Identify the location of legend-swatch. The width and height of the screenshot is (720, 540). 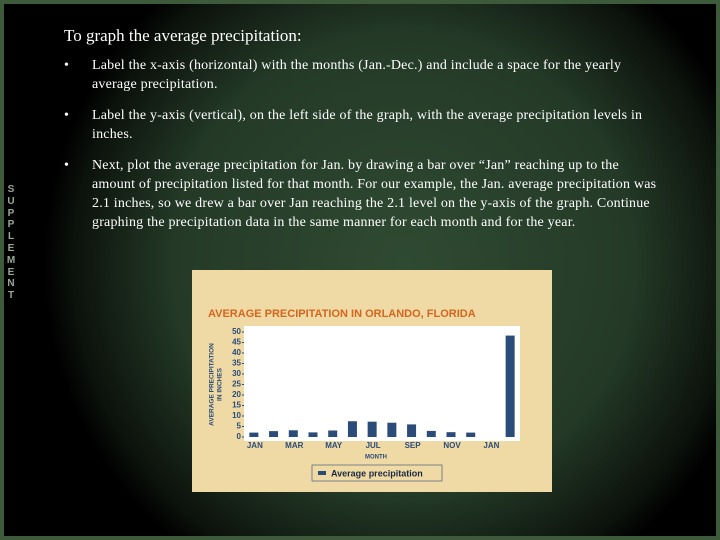
(322, 473).